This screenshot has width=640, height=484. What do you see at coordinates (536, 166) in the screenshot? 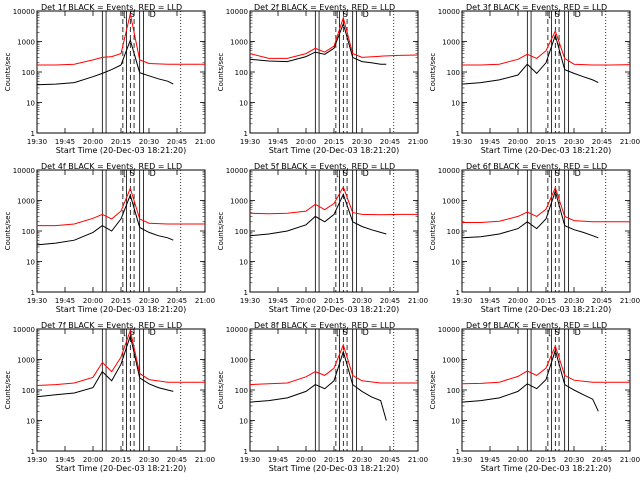
I see `panel-title: Det 6f BLACK = Events, RED = LLD` at bounding box center [536, 166].